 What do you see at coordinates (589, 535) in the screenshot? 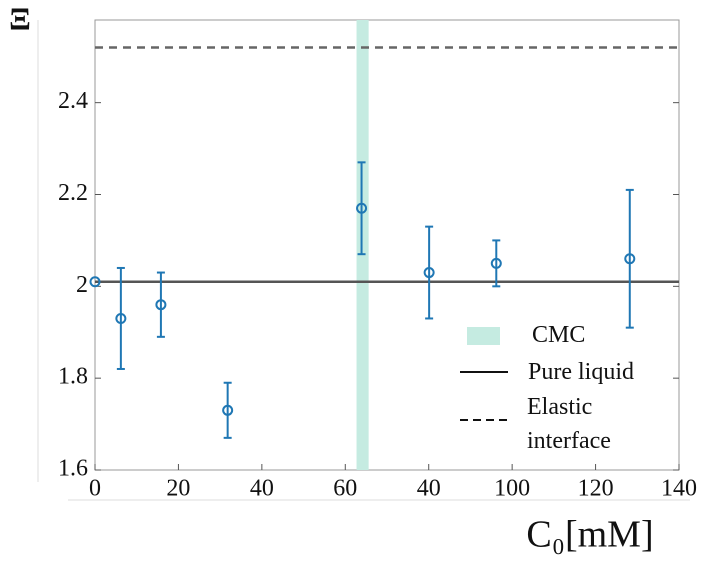
I see `x-axis-label: C₀[mM]` at bounding box center [589, 535].